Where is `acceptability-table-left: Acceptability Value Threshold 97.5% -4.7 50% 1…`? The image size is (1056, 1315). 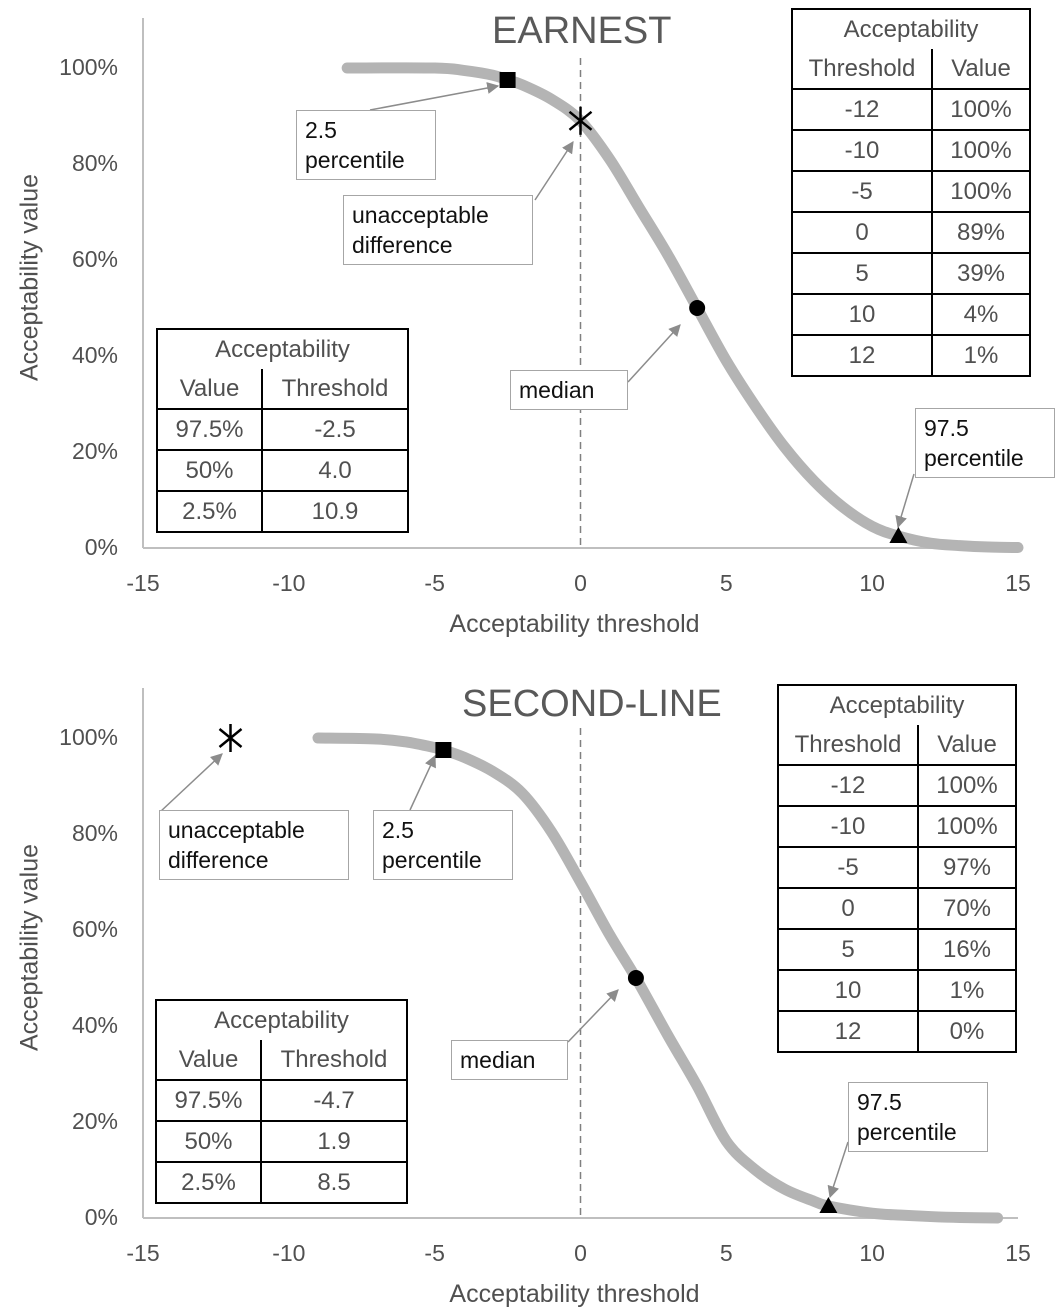
acceptability-table-left: Acceptability Value Threshold 97.5% -4.7 50% 1… is located at coordinates (281, 1101).